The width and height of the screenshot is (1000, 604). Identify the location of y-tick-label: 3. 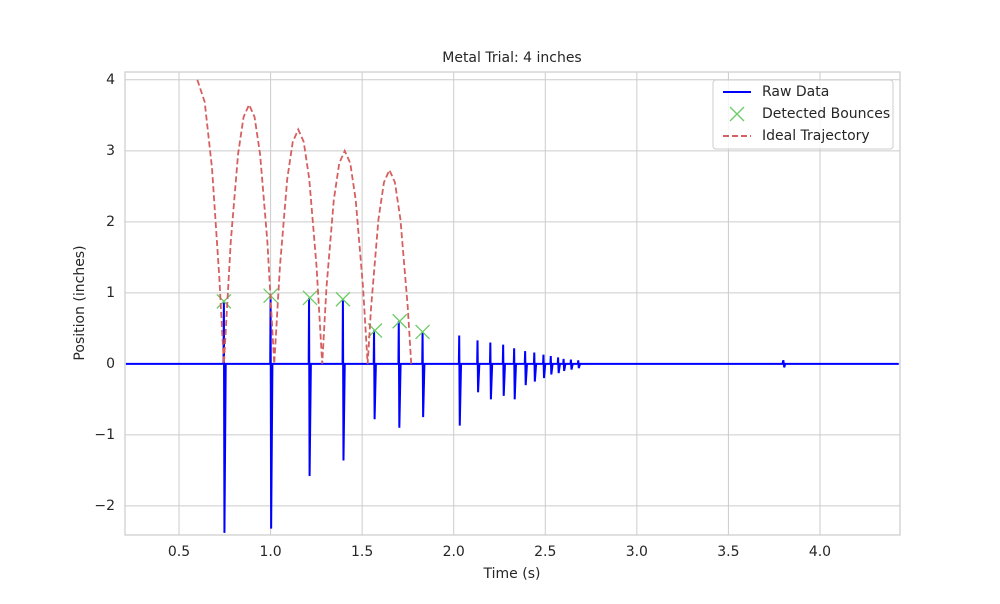
(110, 151).